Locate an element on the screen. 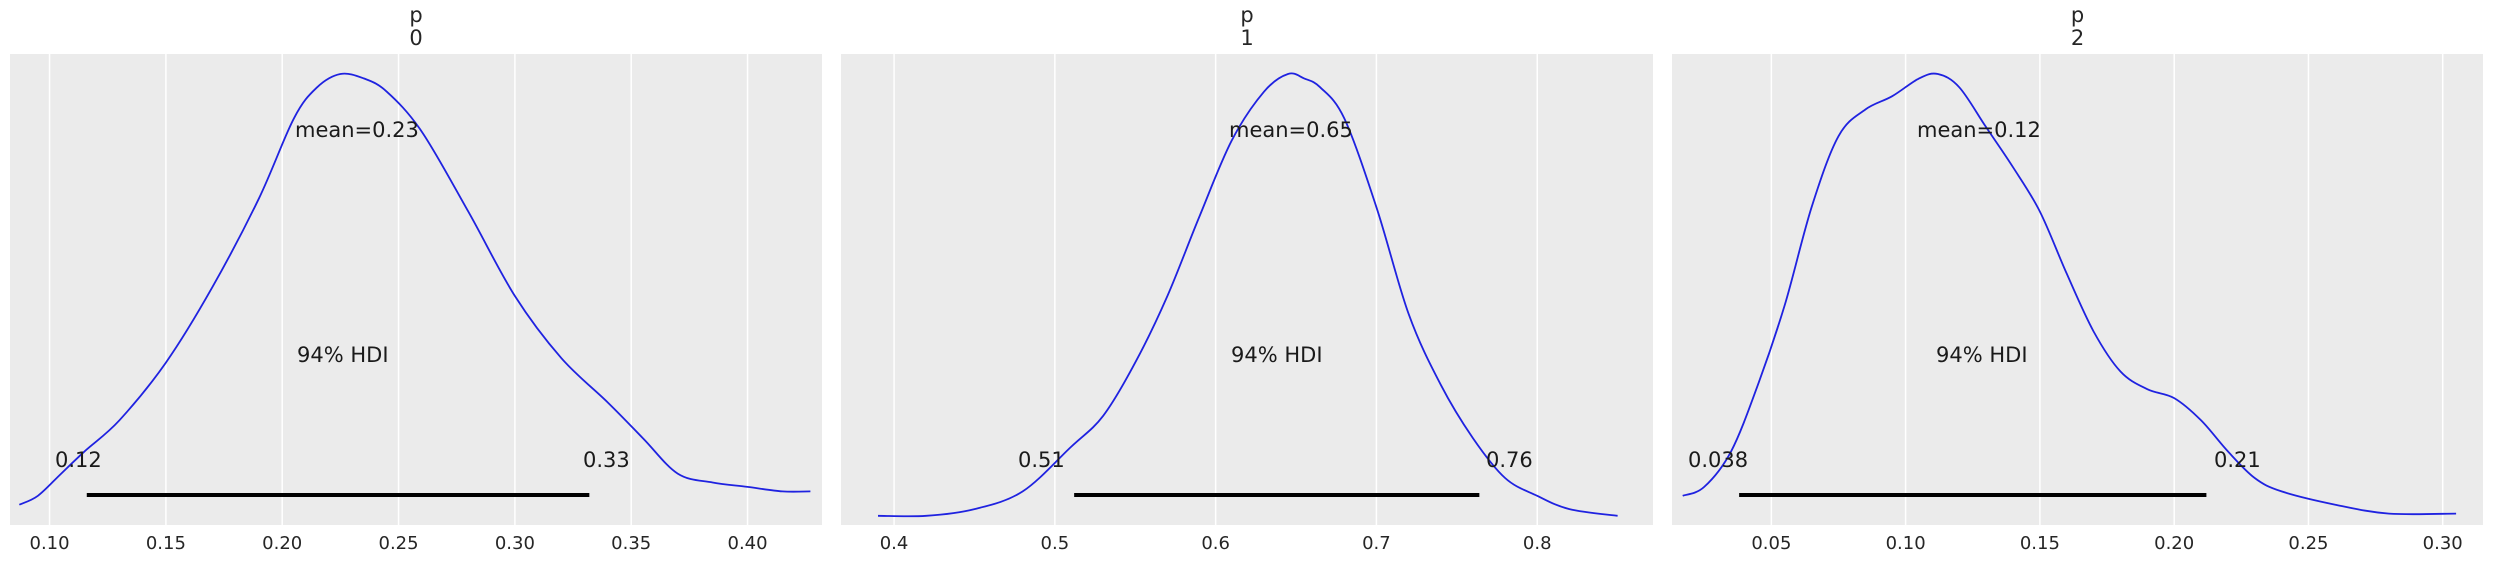 The image size is (2495, 563). hdi-high-label: 0.33 is located at coordinates (606, 460).